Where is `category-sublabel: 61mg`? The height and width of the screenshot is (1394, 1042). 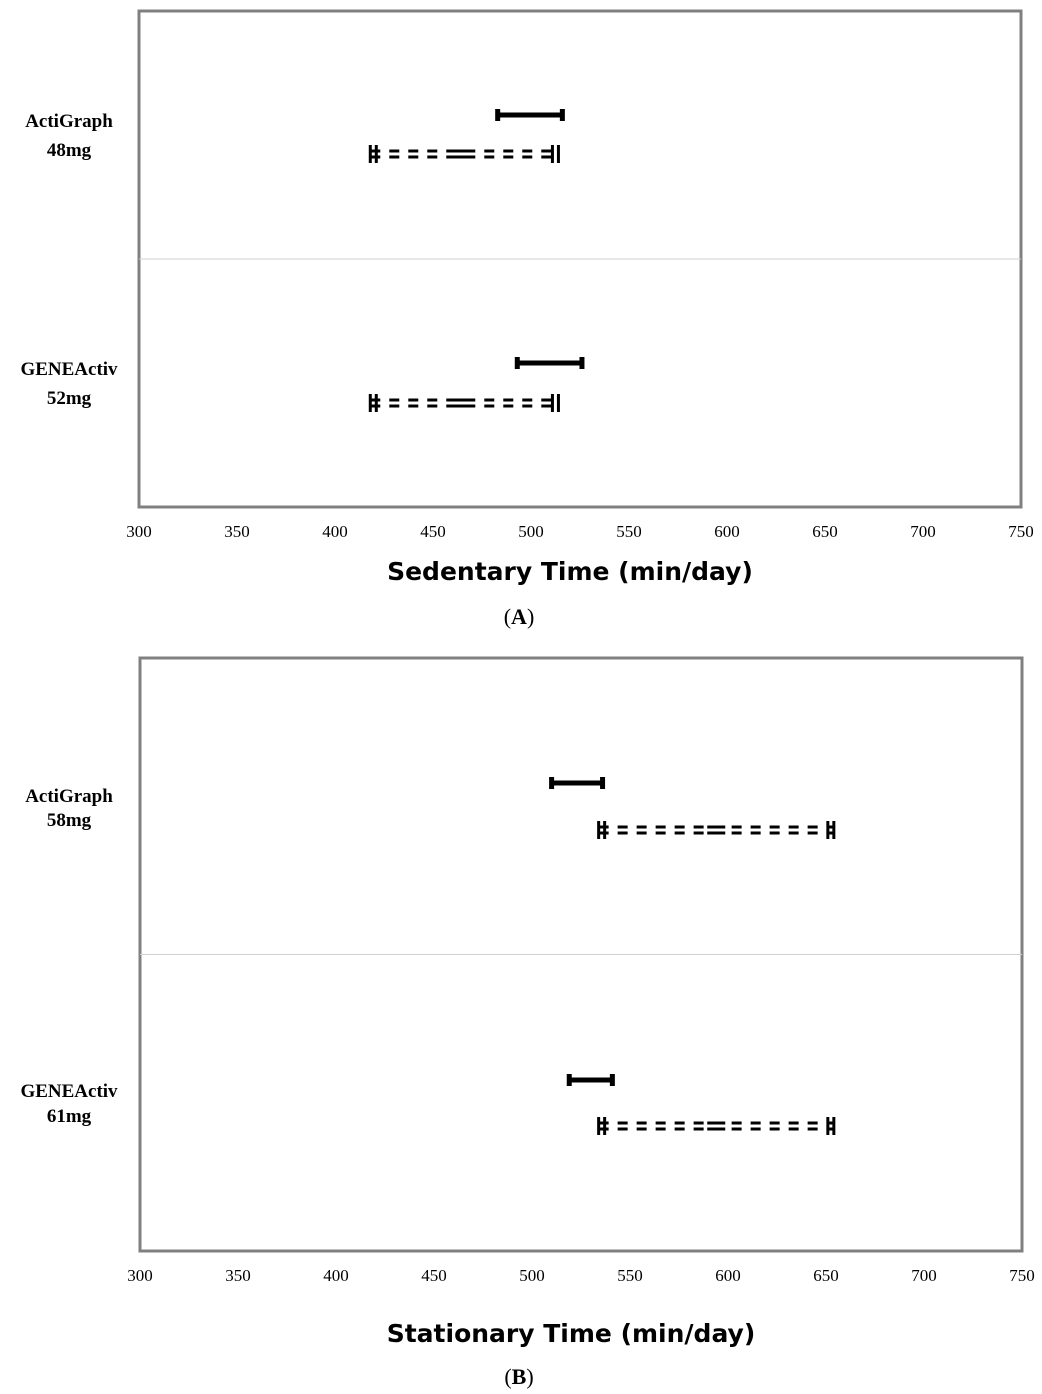
category-sublabel: 61mg is located at coordinates (69, 1116).